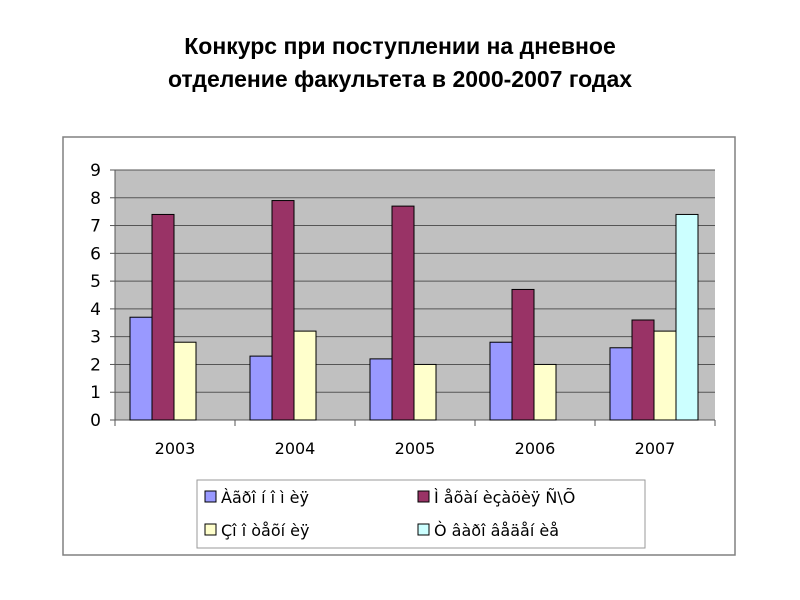  I want to click on y-tick-label: 6, so click(95, 254).